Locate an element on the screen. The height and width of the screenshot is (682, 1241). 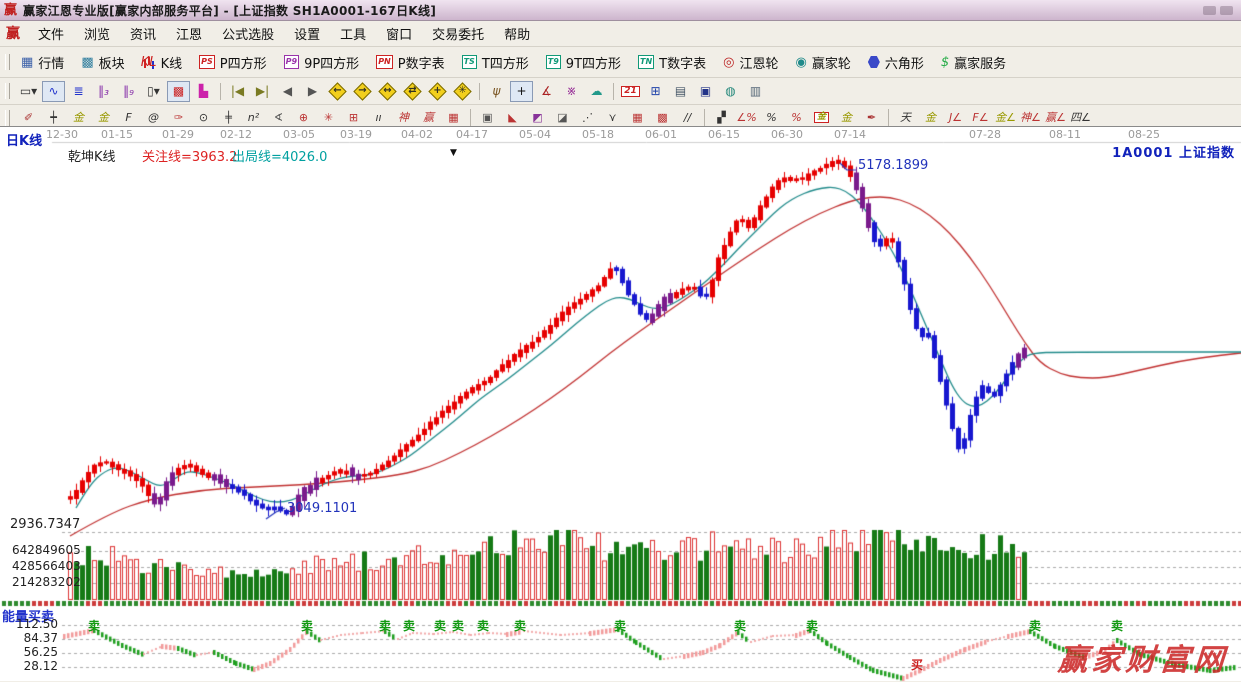
f-grid-tool: F is located at coordinates (128, 117).